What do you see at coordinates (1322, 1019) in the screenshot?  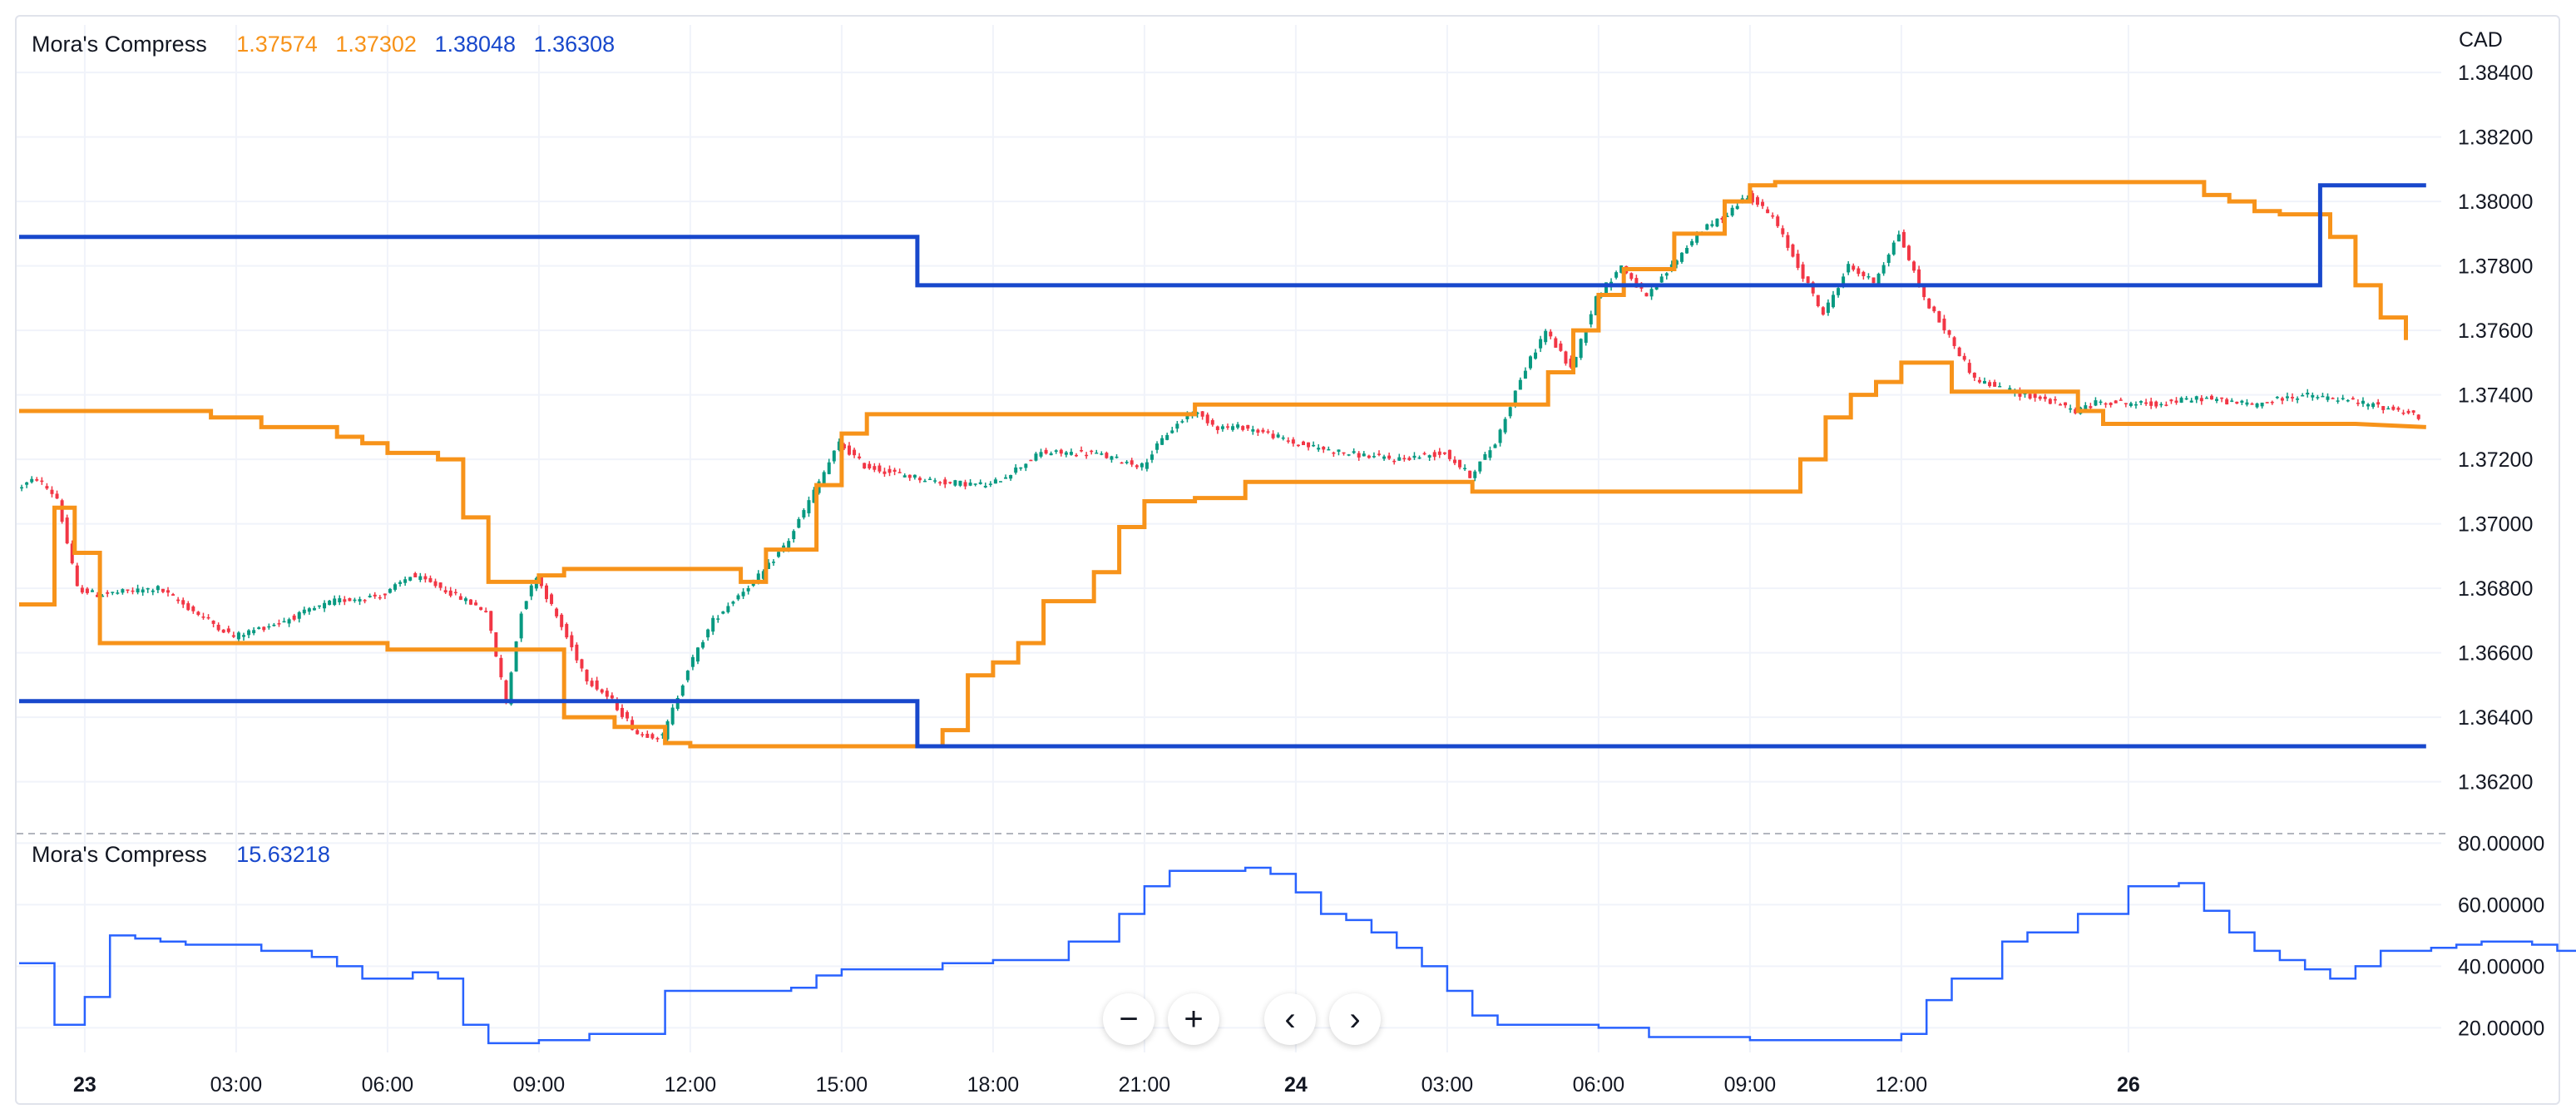 I see `scroll-controls: ‹ ›` at bounding box center [1322, 1019].